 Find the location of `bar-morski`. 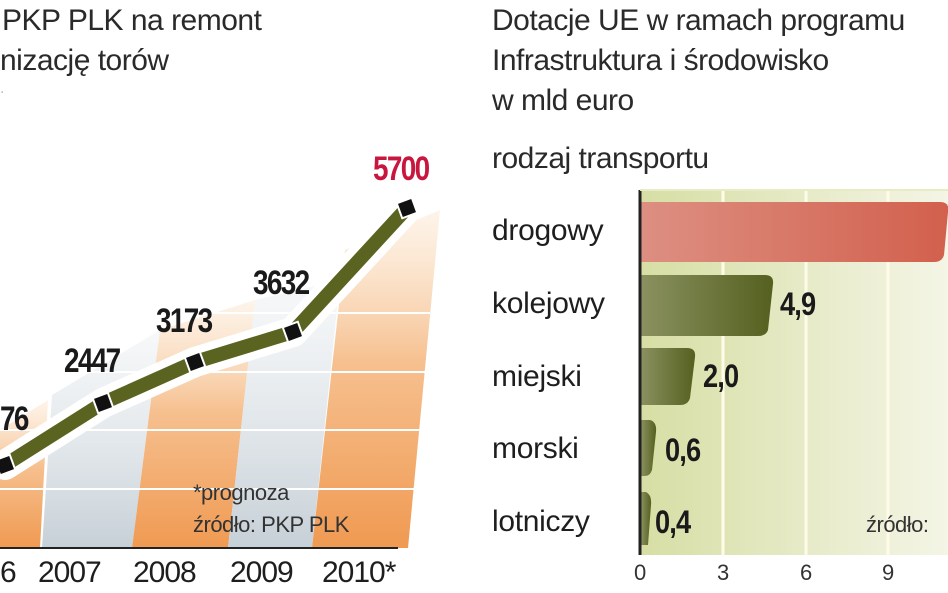

bar-morski is located at coordinates (649, 448).